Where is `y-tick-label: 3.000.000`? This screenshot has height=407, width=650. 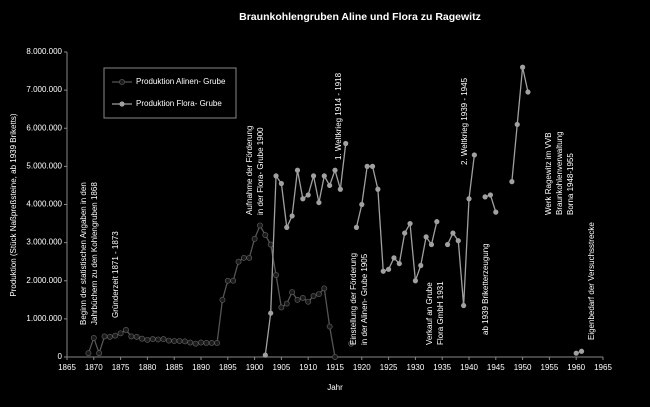
y-tick-label: 3.000.000 is located at coordinates (44, 242).